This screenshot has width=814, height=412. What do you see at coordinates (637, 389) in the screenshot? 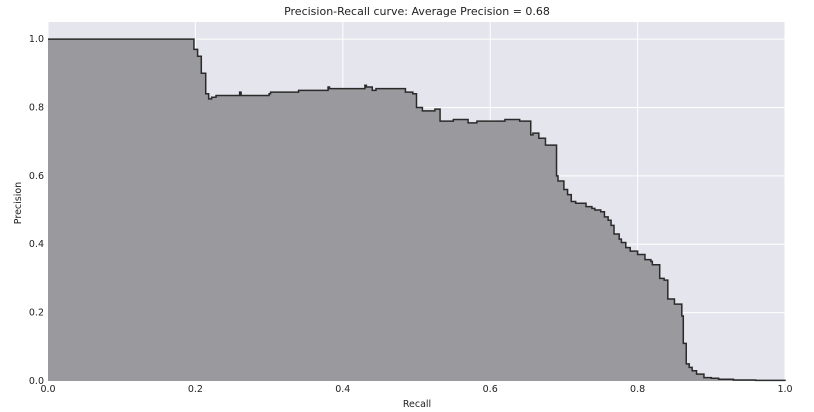
I see `x-tick-label: 0.8` at bounding box center [637, 389].